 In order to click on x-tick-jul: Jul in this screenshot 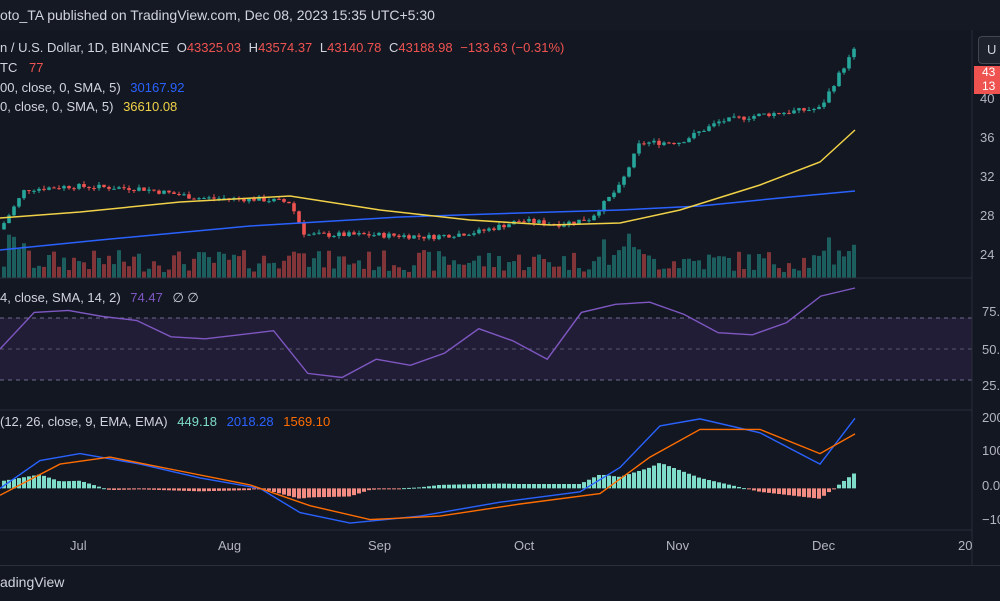, I will do `click(78, 545)`.